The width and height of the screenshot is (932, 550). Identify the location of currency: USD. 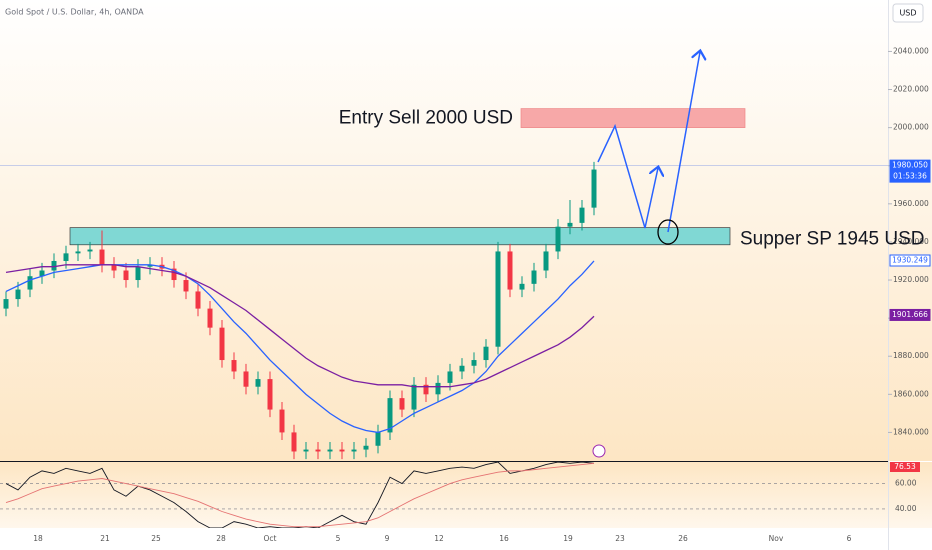
(907, 13).